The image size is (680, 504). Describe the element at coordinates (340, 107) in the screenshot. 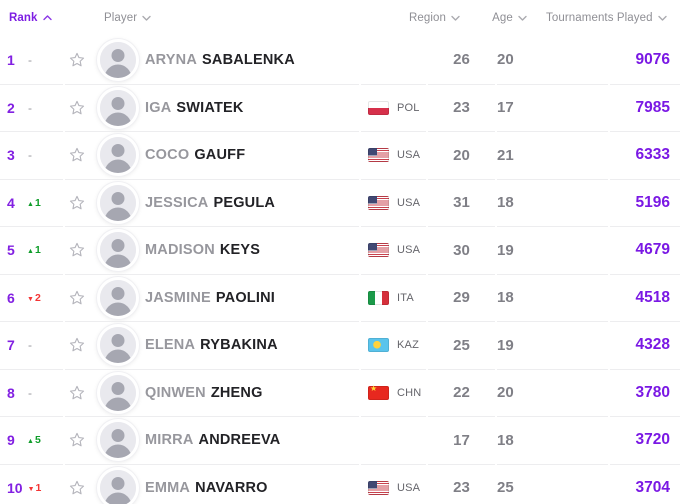

I see `table-row: 2 - IGA SWIATEK POL` at that location.